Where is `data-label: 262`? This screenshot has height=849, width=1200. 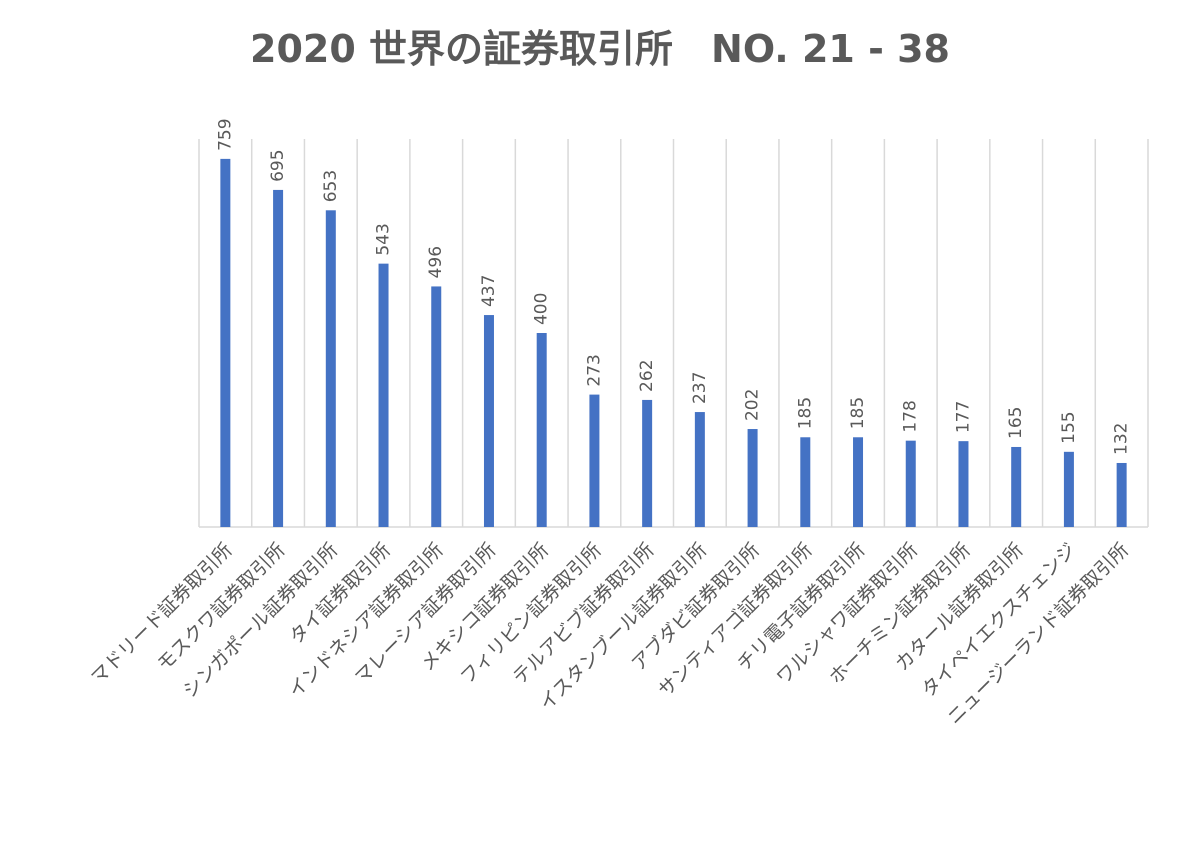
data-label: 262 is located at coordinates (647, 375).